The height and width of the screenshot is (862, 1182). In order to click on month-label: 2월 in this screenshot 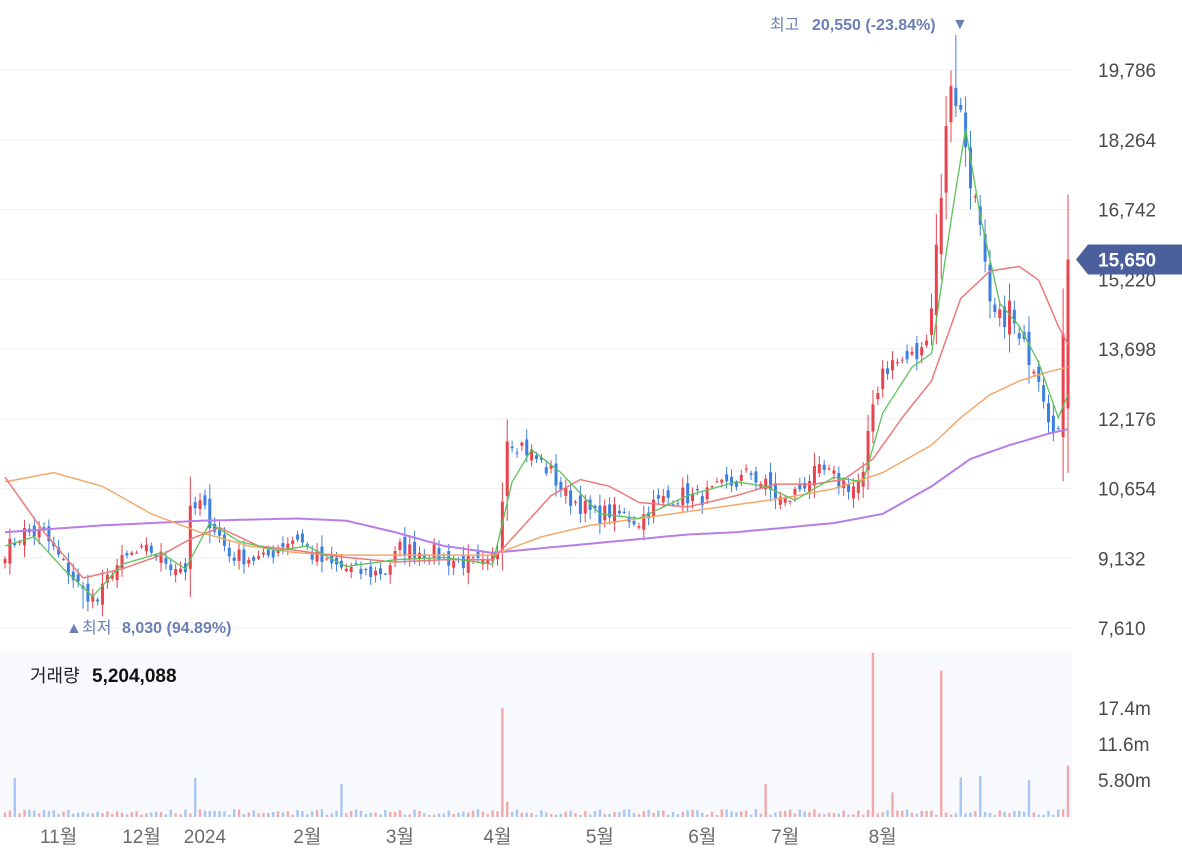, I will do `click(307, 837)`.